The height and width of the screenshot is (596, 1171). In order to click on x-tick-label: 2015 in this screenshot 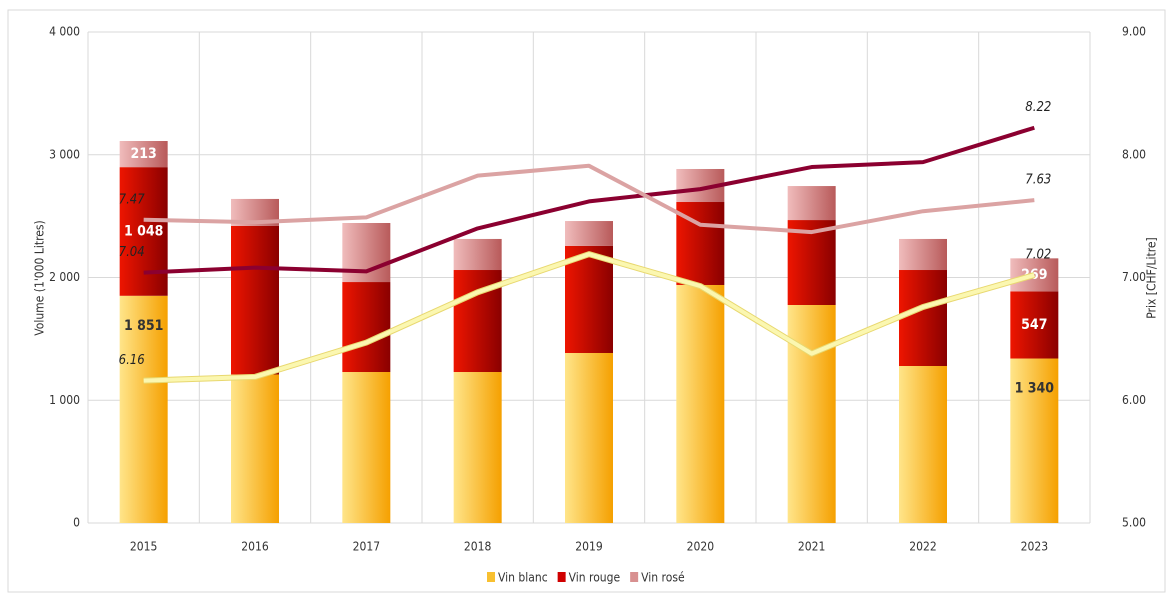, I will do `click(143, 547)`.